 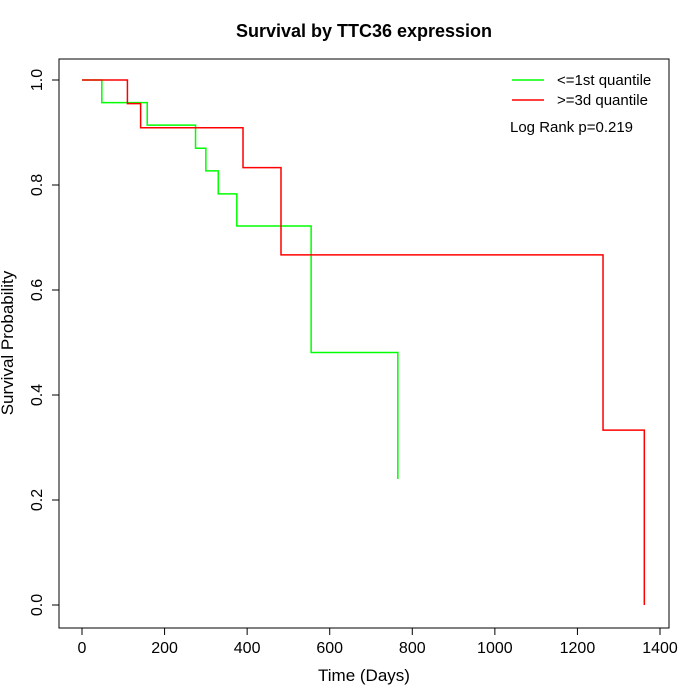 What do you see at coordinates (247, 648) in the screenshot?
I see `x-tick-label: 400` at bounding box center [247, 648].